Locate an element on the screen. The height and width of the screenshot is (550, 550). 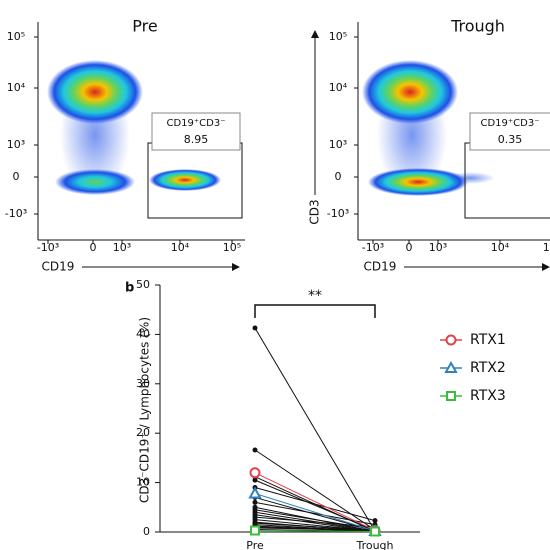
y-tick-label: 40 is located at coordinates (143, 333).